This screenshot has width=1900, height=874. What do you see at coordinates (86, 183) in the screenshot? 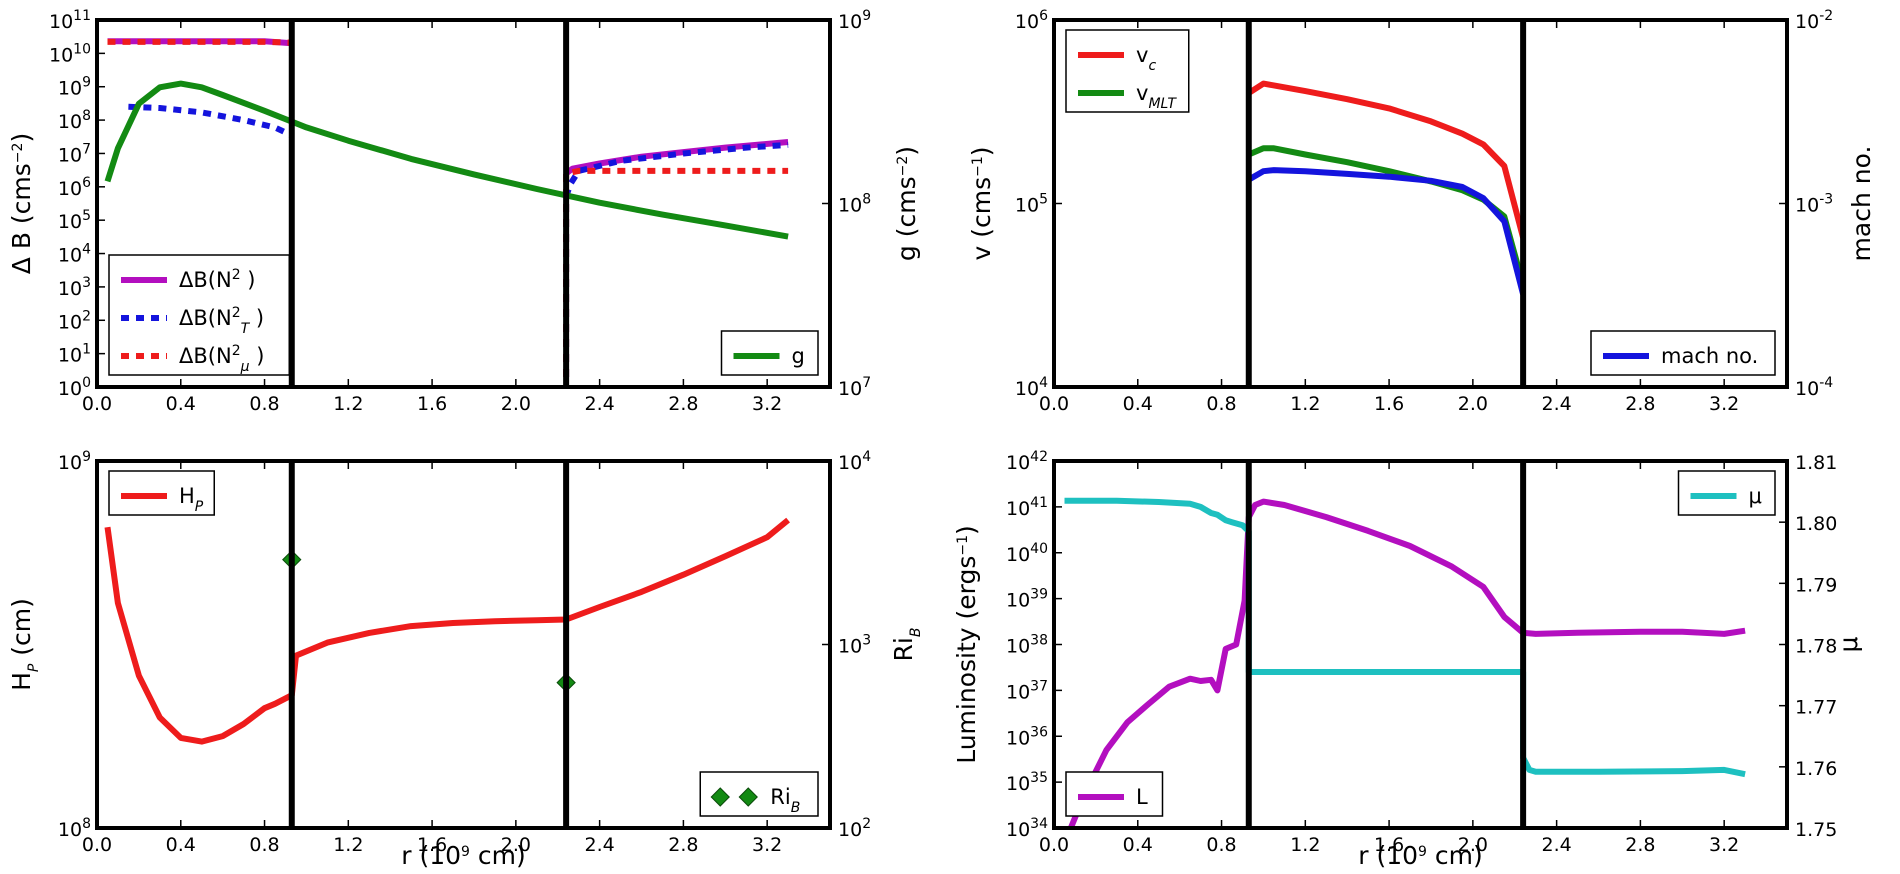
I see `ytick-exp: 6` at bounding box center [86, 183].